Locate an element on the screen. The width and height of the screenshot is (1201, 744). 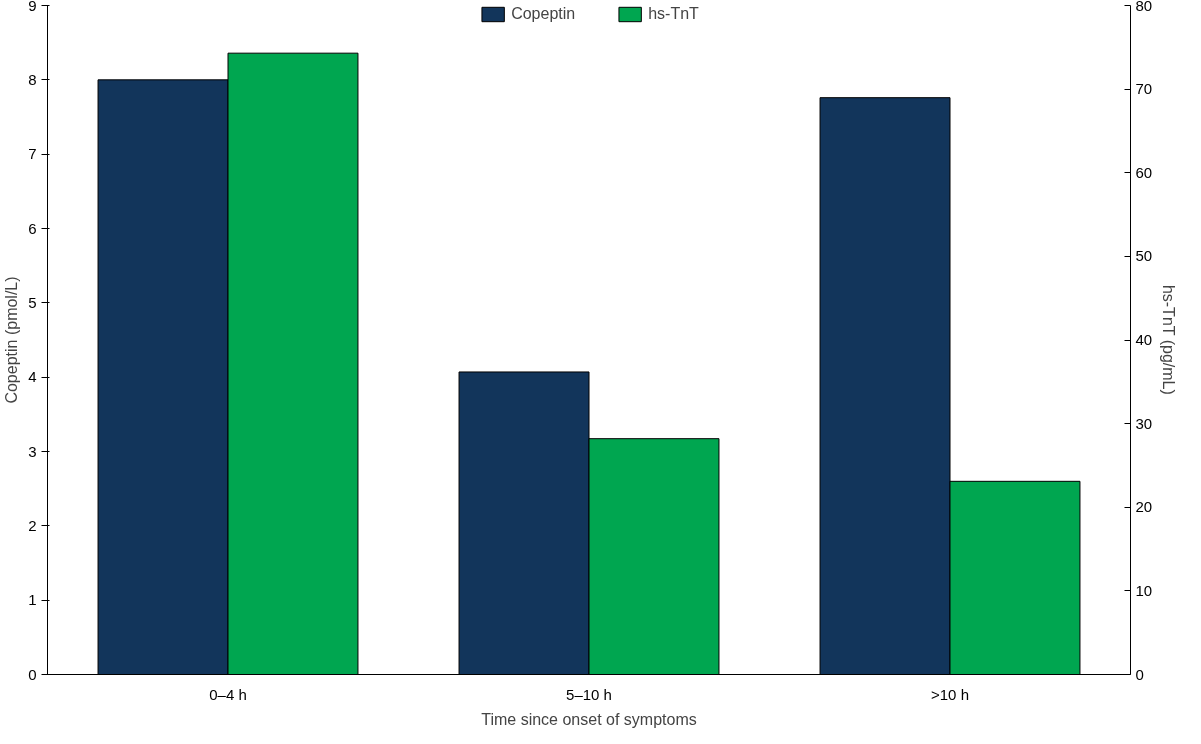
y2-tick-label: 60 is located at coordinates (1144, 172).